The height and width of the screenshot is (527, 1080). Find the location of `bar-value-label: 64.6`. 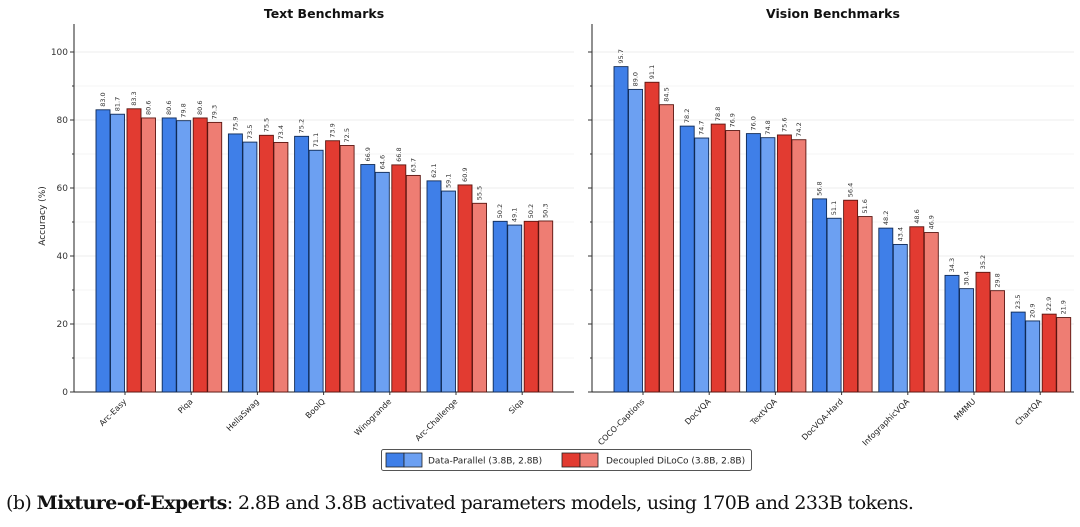

bar-value-label: 64.6 is located at coordinates (382, 162).